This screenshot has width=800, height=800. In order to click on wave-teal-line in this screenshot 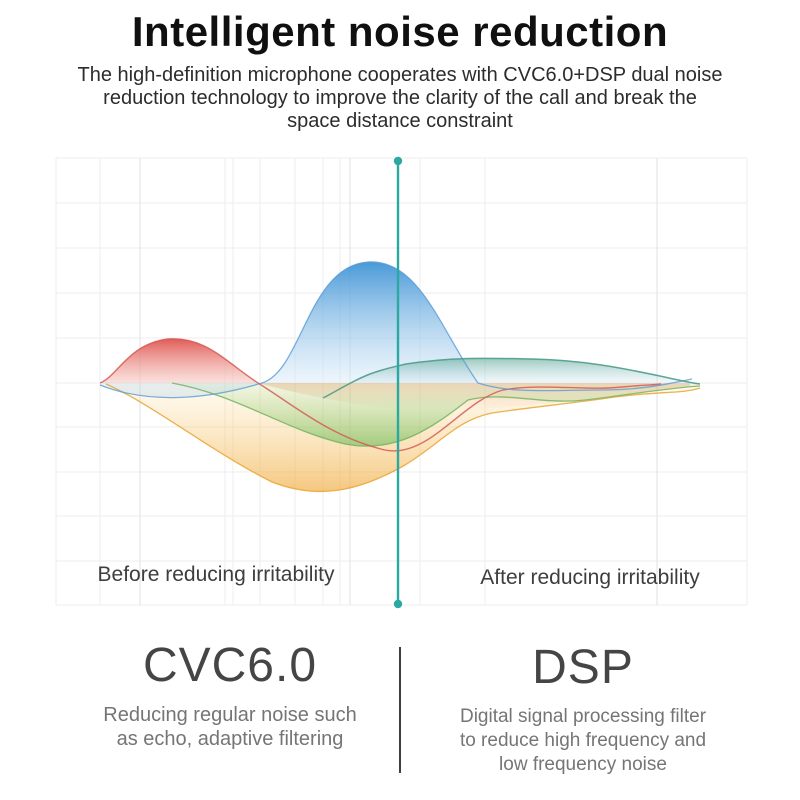, I will do `click(511, 378)`.